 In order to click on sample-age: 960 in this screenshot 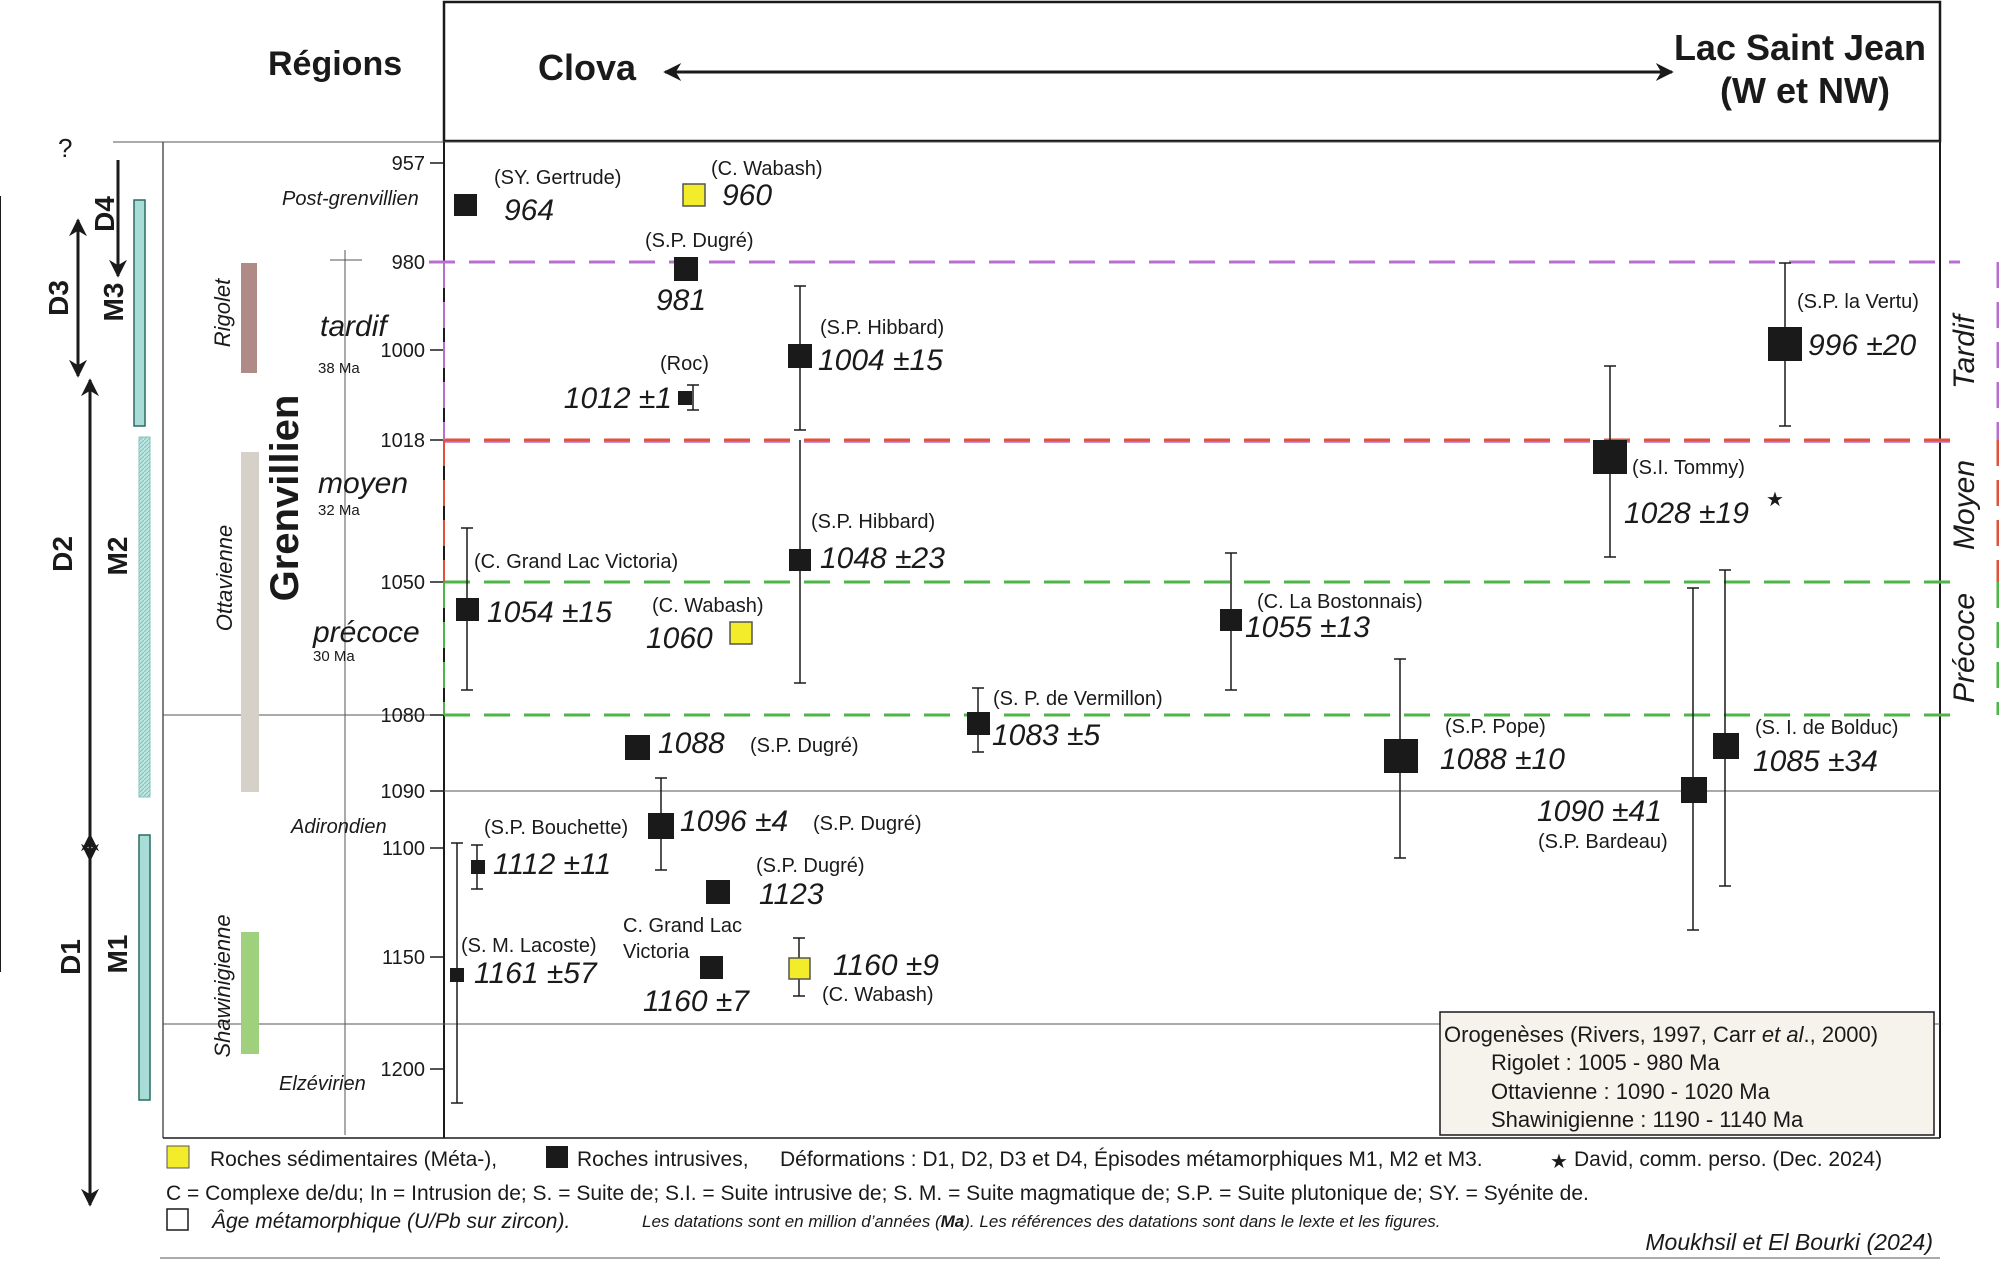, I will do `click(747, 195)`.